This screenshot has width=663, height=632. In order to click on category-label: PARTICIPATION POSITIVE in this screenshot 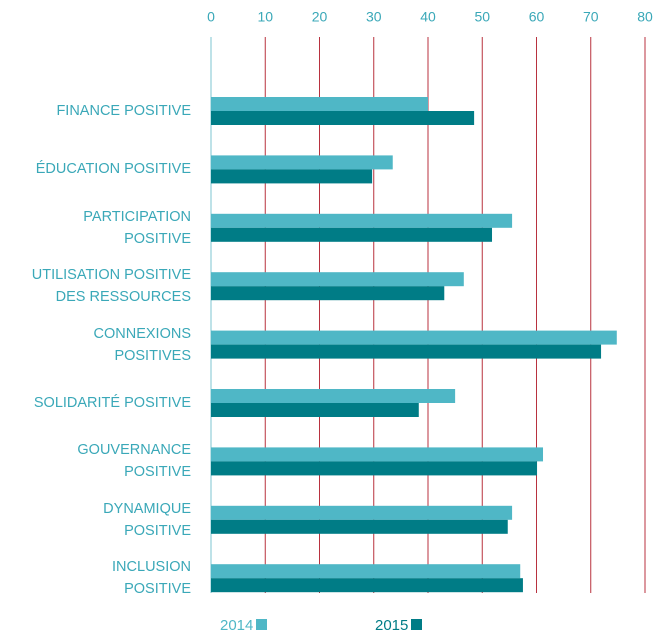, I will do `click(137, 227)`.